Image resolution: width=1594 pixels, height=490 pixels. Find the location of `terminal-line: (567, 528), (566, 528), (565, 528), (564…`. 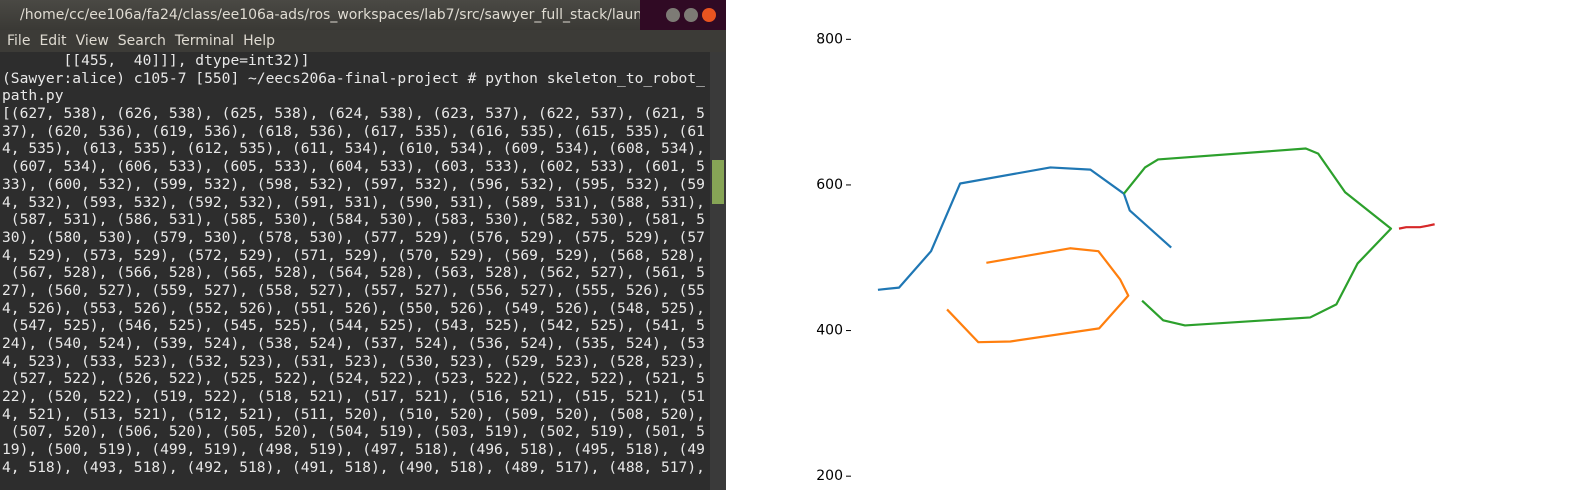

terminal-line: (567, 528), (566, 528), (565, 528), (564… is located at coordinates (353, 273).